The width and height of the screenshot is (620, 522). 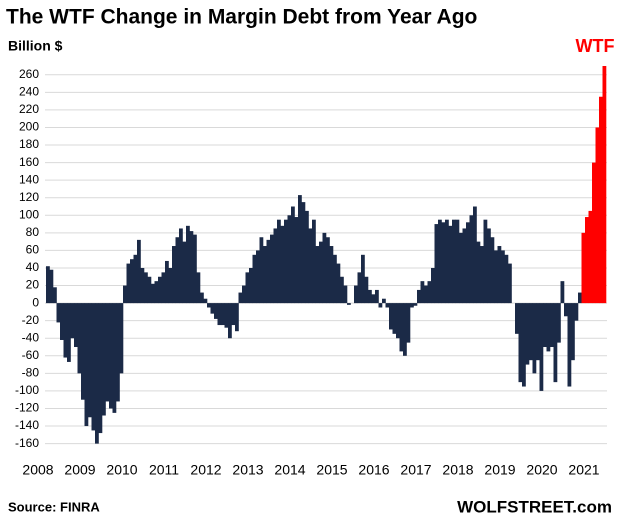 What do you see at coordinates (35, 46) in the screenshot?
I see `y-axis-label: Billion $` at bounding box center [35, 46].